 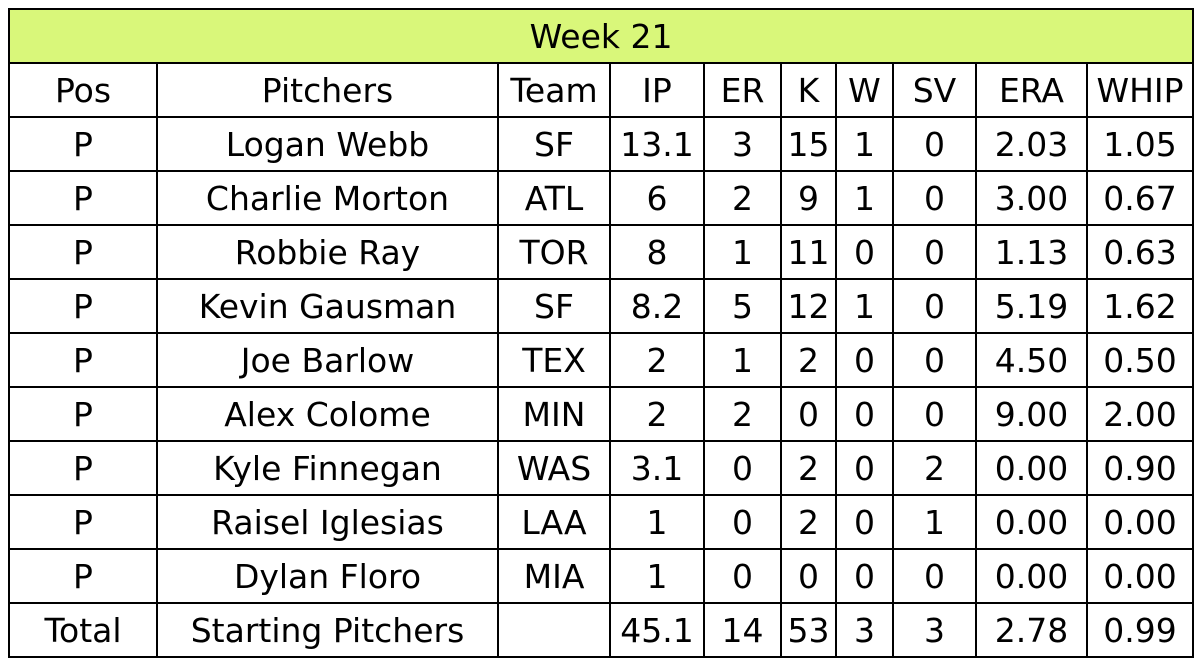 I want to click on table-cell: 8.2, so click(x=657, y=306).